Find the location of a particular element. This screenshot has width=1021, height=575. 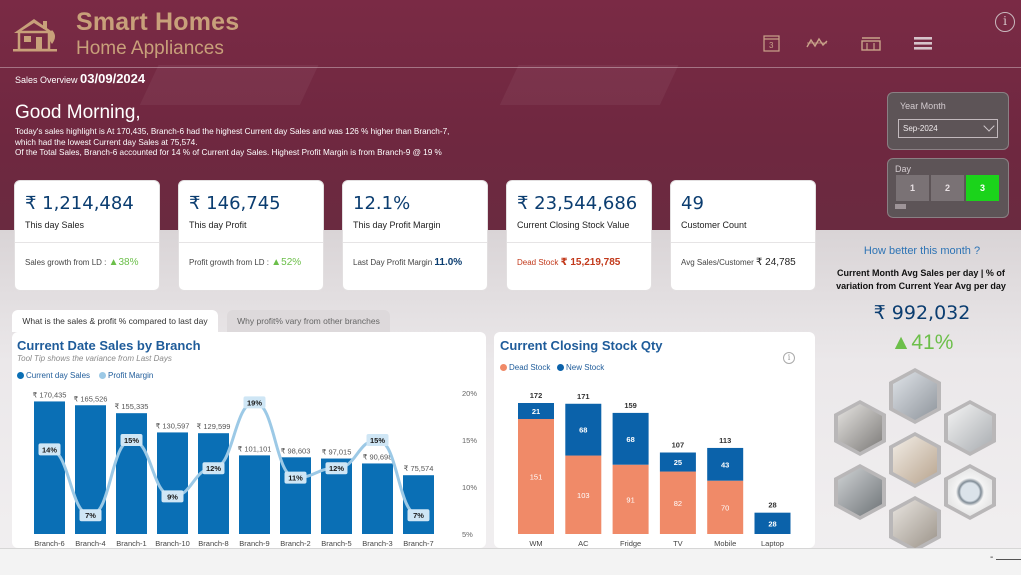

product-hexagon-gallery is located at coordinates (923, 460).